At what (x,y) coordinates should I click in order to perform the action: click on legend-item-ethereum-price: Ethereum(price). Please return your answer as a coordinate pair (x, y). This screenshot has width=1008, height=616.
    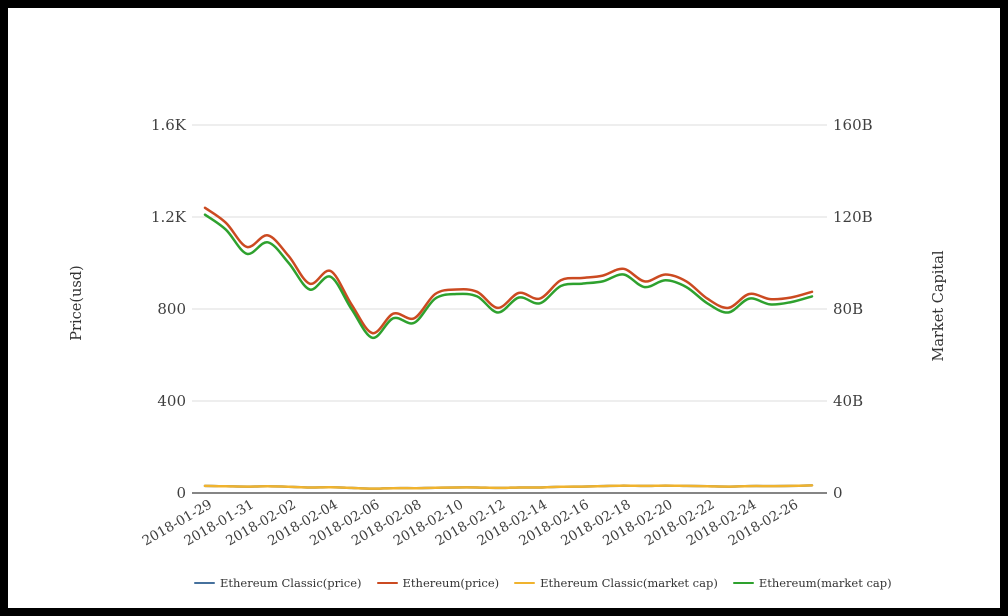
    Looking at the image, I should click on (438, 583).